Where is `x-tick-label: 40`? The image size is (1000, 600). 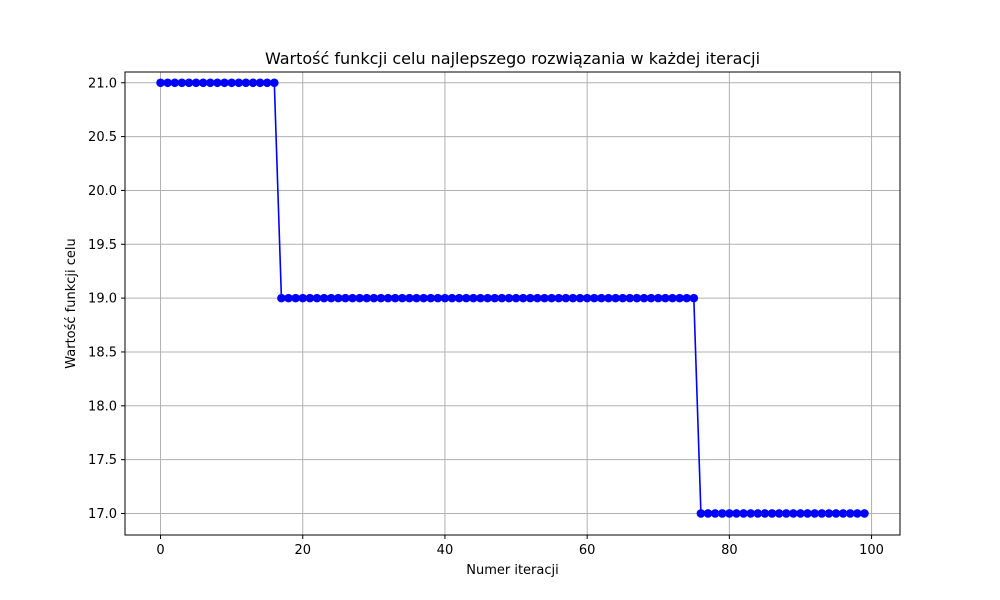 x-tick-label: 40 is located at coordinates (445, 550).